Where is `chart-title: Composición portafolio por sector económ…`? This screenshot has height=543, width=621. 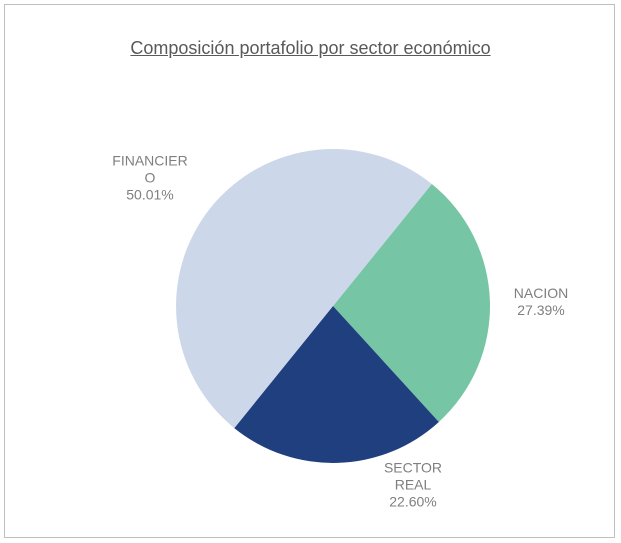
chart-title: Composición portafolio por sector económ… is located at coordinates (310, 48).